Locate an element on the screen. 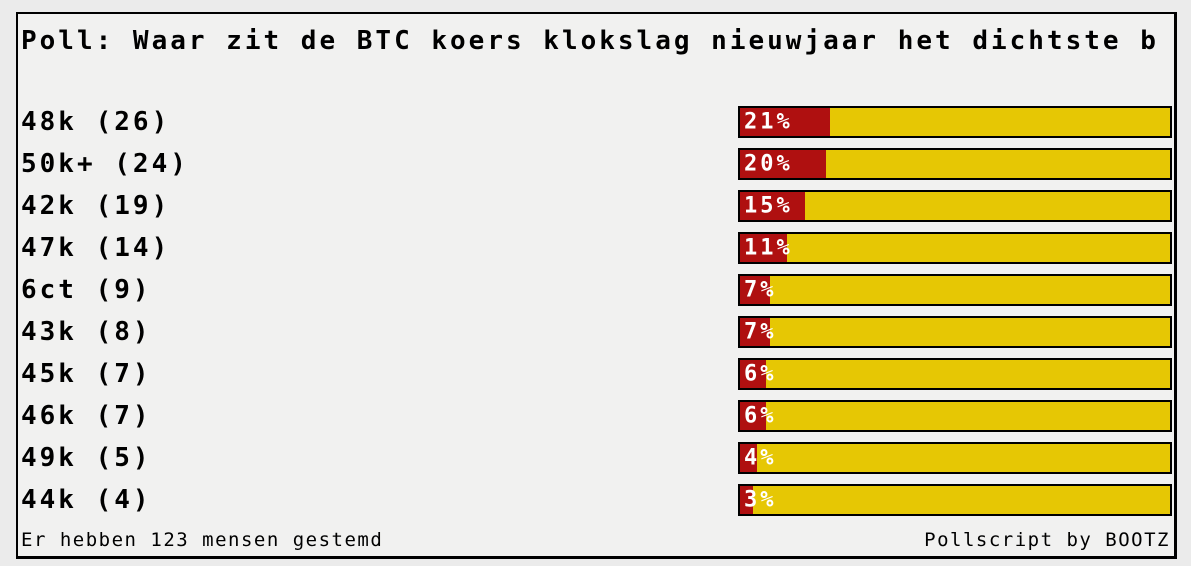 The image size is (1191, 566). option-percent-label: 15% is located at coordinates (768, 206).